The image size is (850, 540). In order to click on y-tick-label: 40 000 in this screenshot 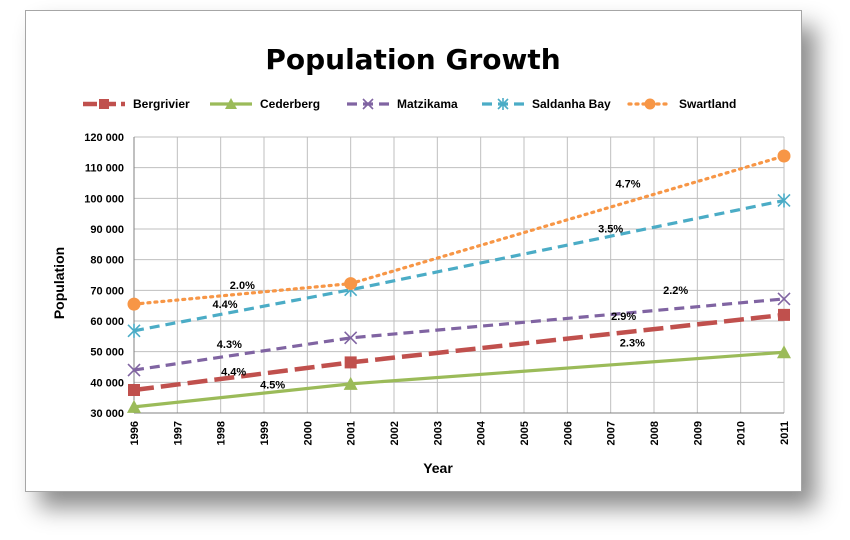, I will do `click(107, 383)`.